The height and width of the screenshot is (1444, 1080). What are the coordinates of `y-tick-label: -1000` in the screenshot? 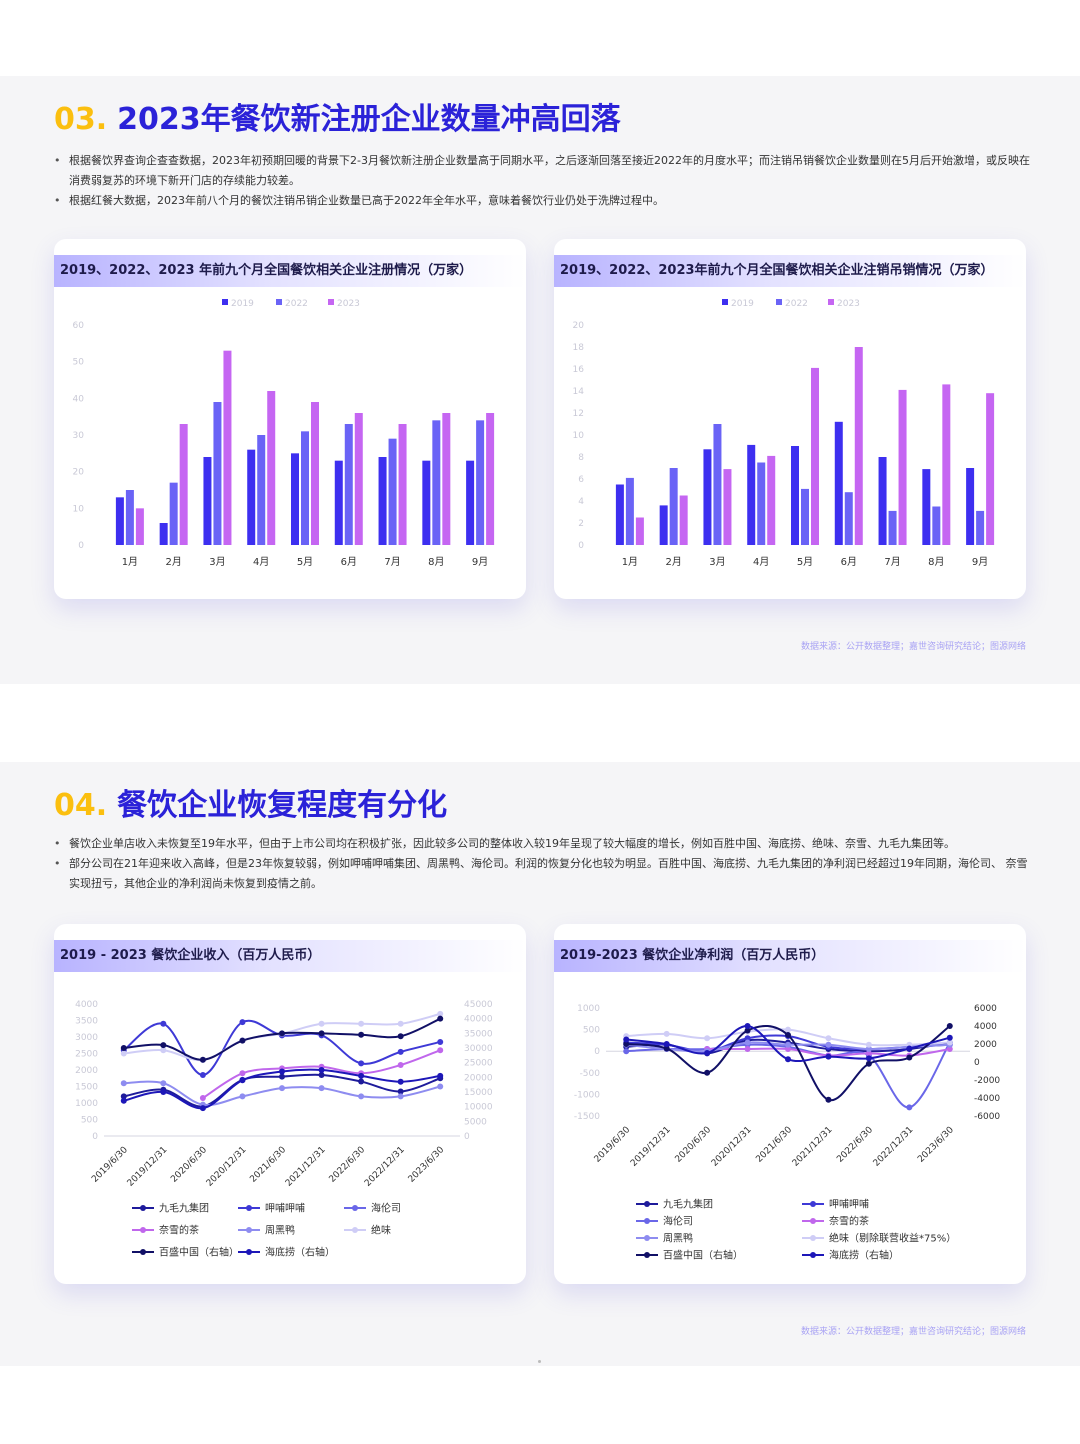 It's located at (587, 1095).